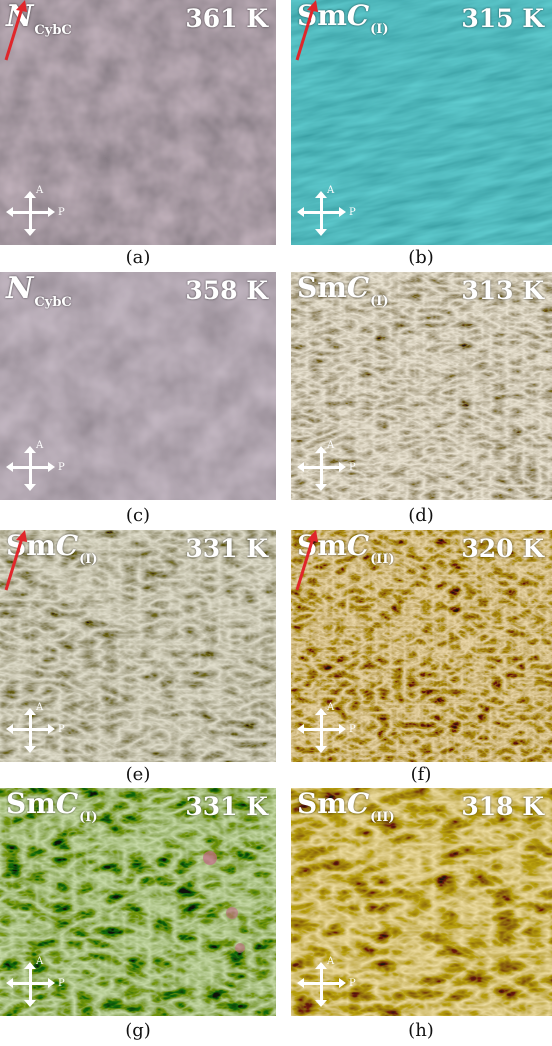 This screenshot has width=552, height=1046. What do you see at coordinates (138, 1030) in the screenshot?
I see `panel-caption-g: (g)` at bounding box center [138, 1030].